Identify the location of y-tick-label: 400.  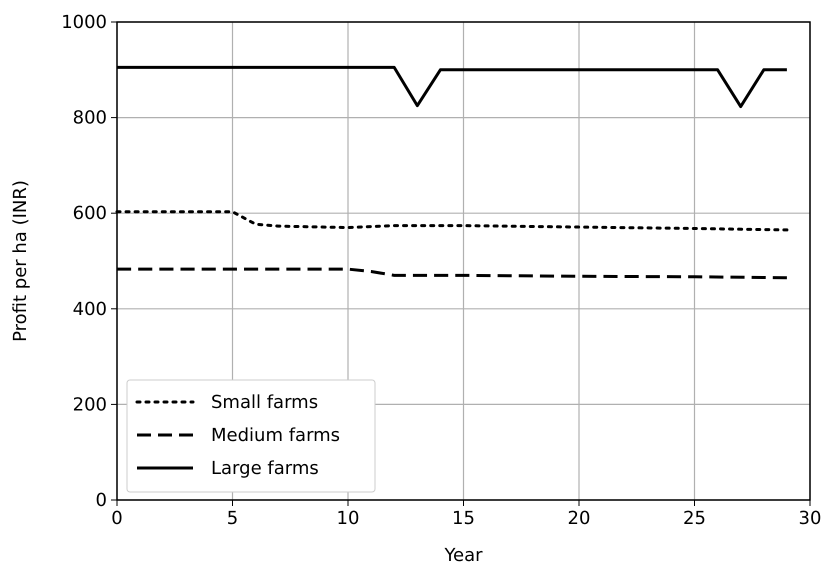
(89, 309).